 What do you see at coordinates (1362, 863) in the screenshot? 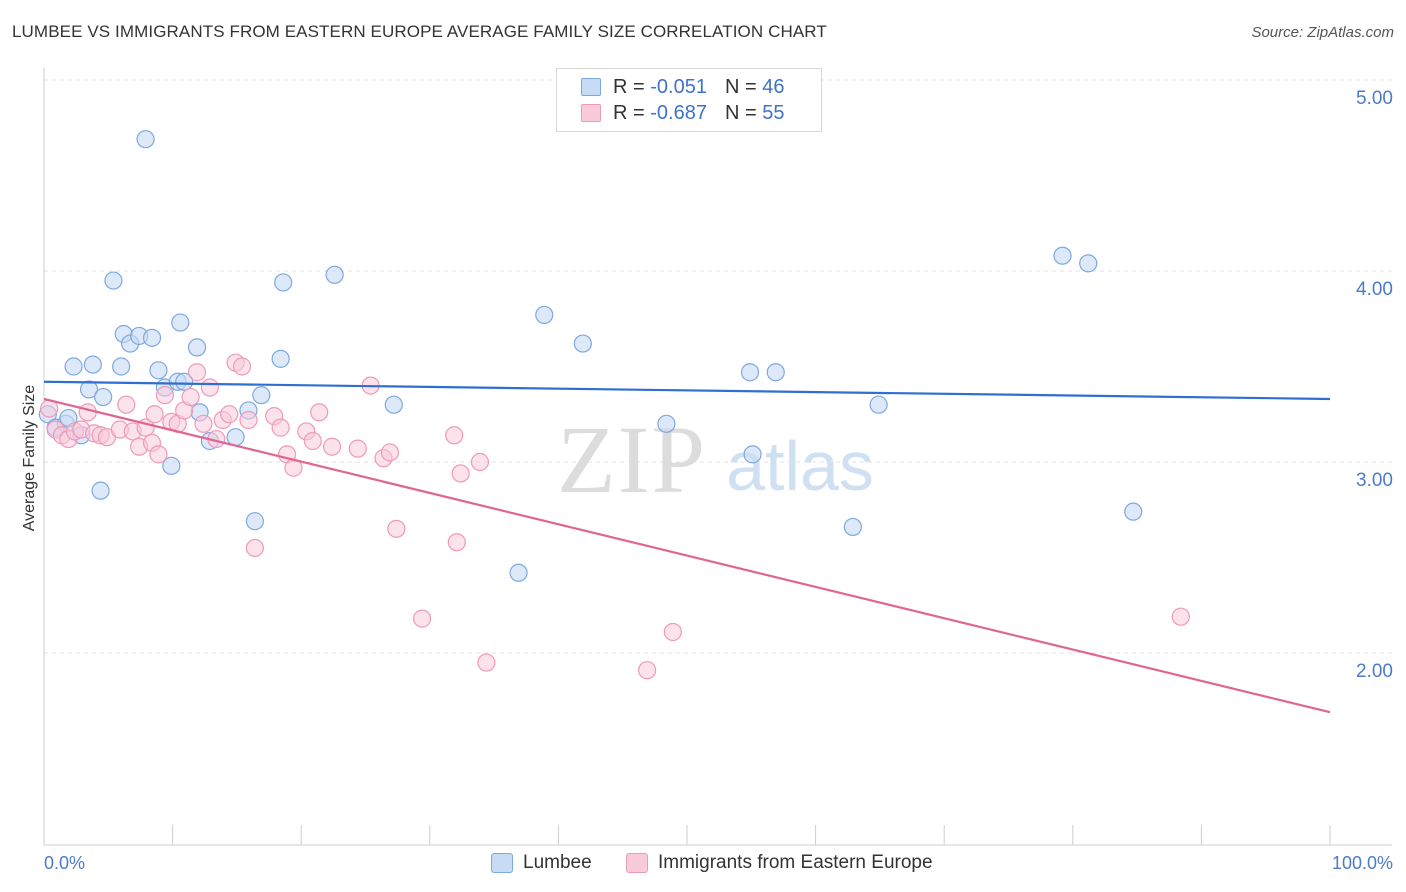
I see `x-tick-label-max: 100.0%` at bounding box center [1362, 863].